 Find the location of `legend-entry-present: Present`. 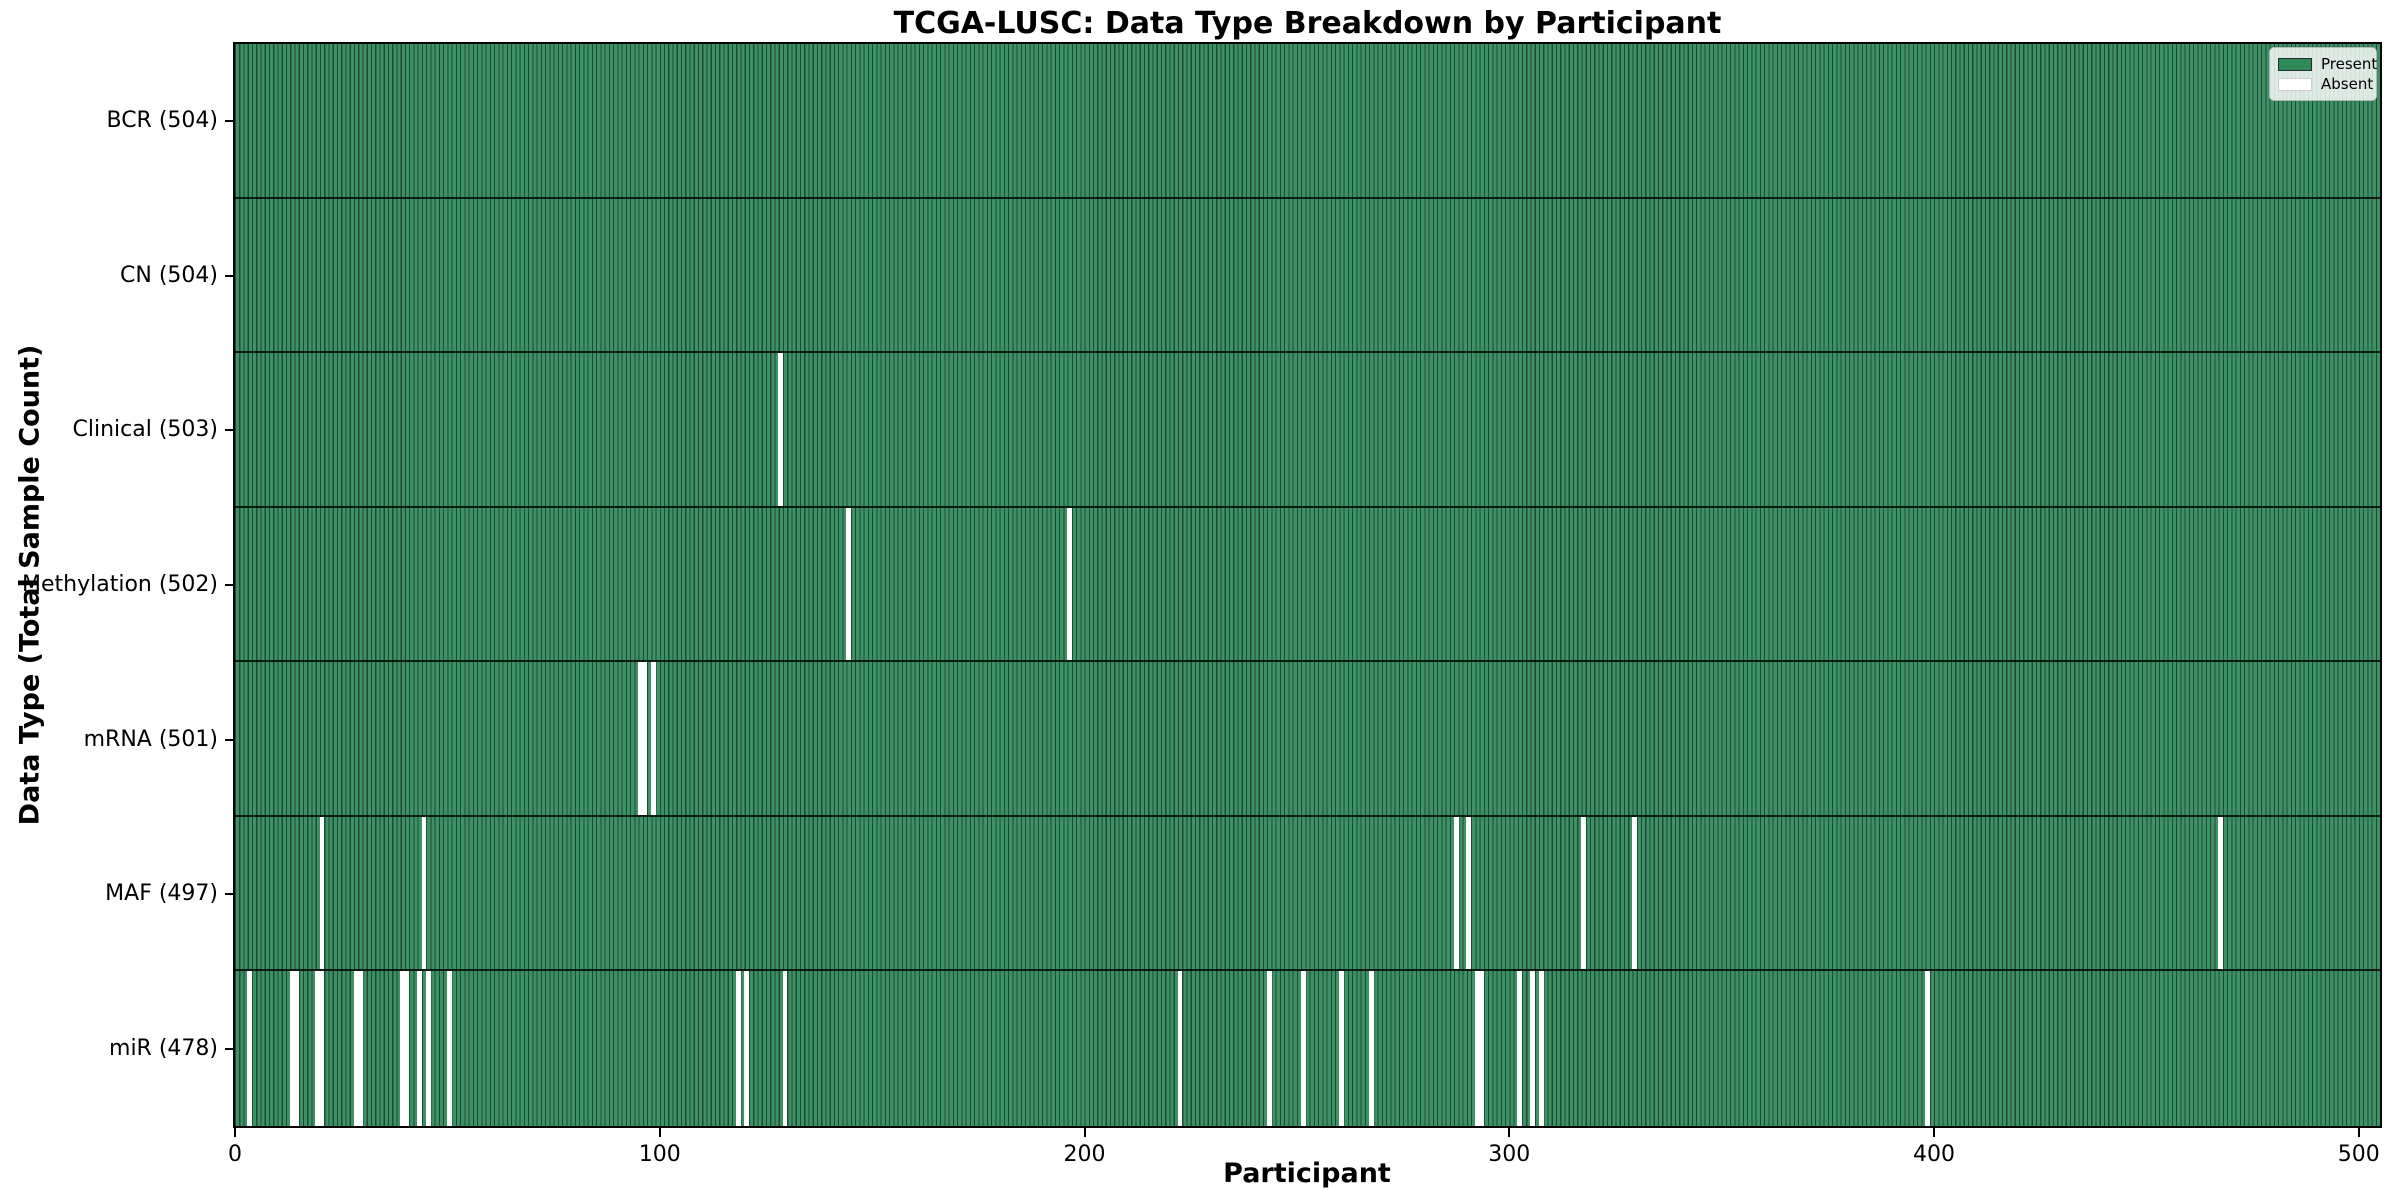

legend-entry-present: Present is located at coordinates (2327, 64).